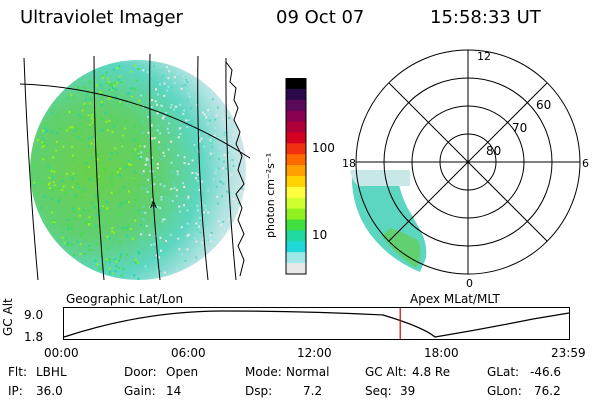 This screenshot has height=400, width=600. Describe the element at coordinates (469, 283) in the screenshot. I see `mlt-label-0: 0` at that location.